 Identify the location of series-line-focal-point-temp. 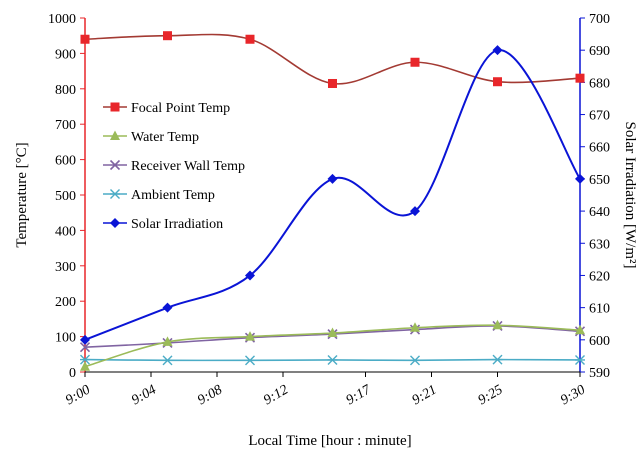
(332, 59).